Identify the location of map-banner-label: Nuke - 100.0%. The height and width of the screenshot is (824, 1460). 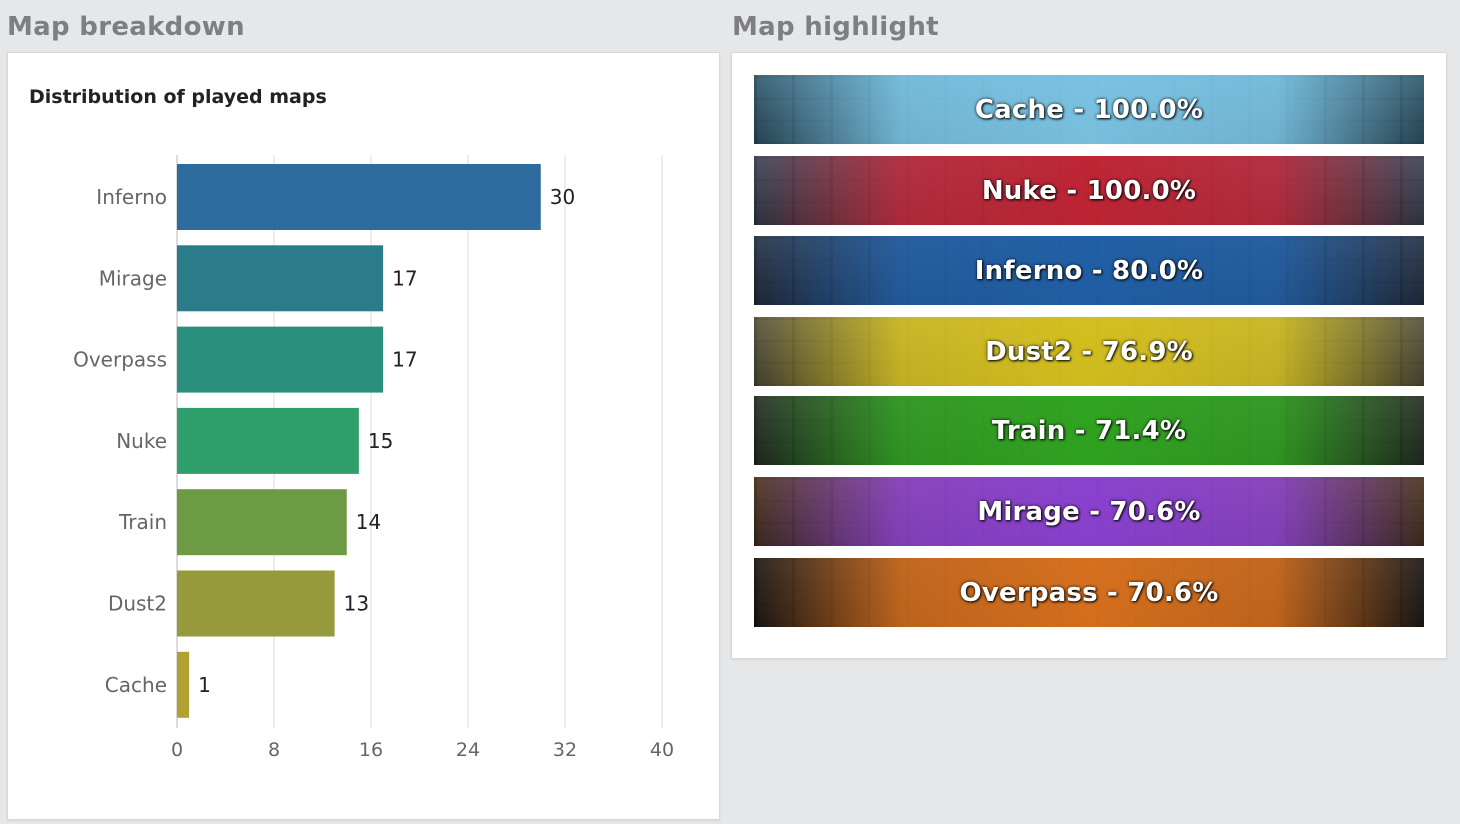
(1089, 190).